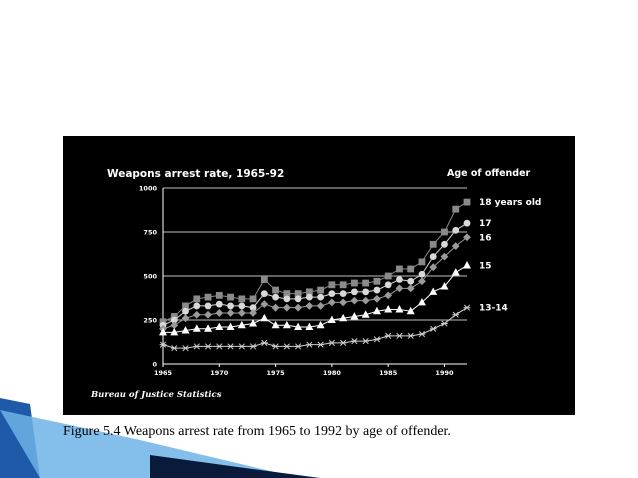  I want to click on series-label: 16, so click(485, 238).